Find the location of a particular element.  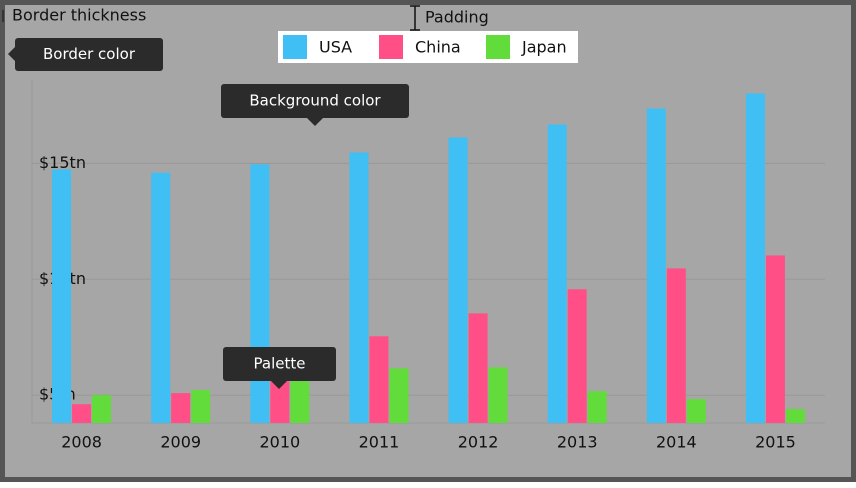

x-tick-label: 2012 is located at coordinates (478, 442).